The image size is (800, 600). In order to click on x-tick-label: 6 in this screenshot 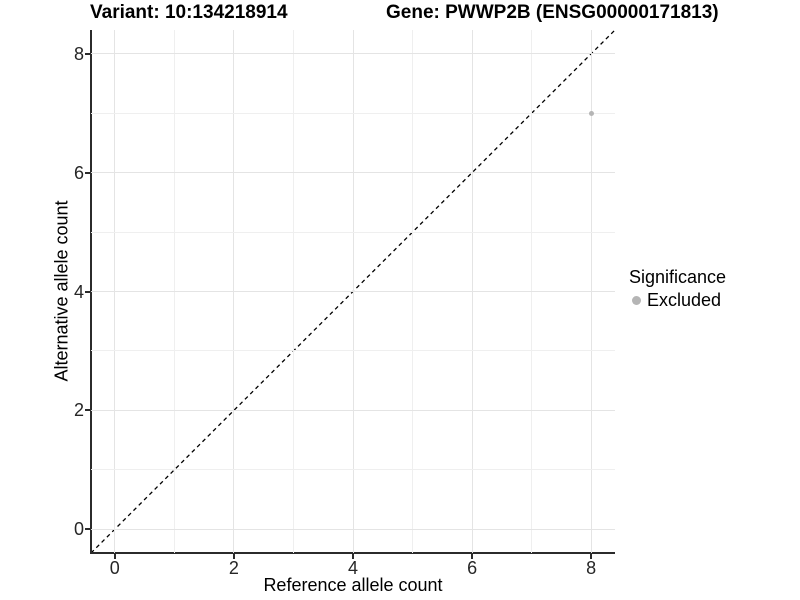, I will do `click(472, 568)`.